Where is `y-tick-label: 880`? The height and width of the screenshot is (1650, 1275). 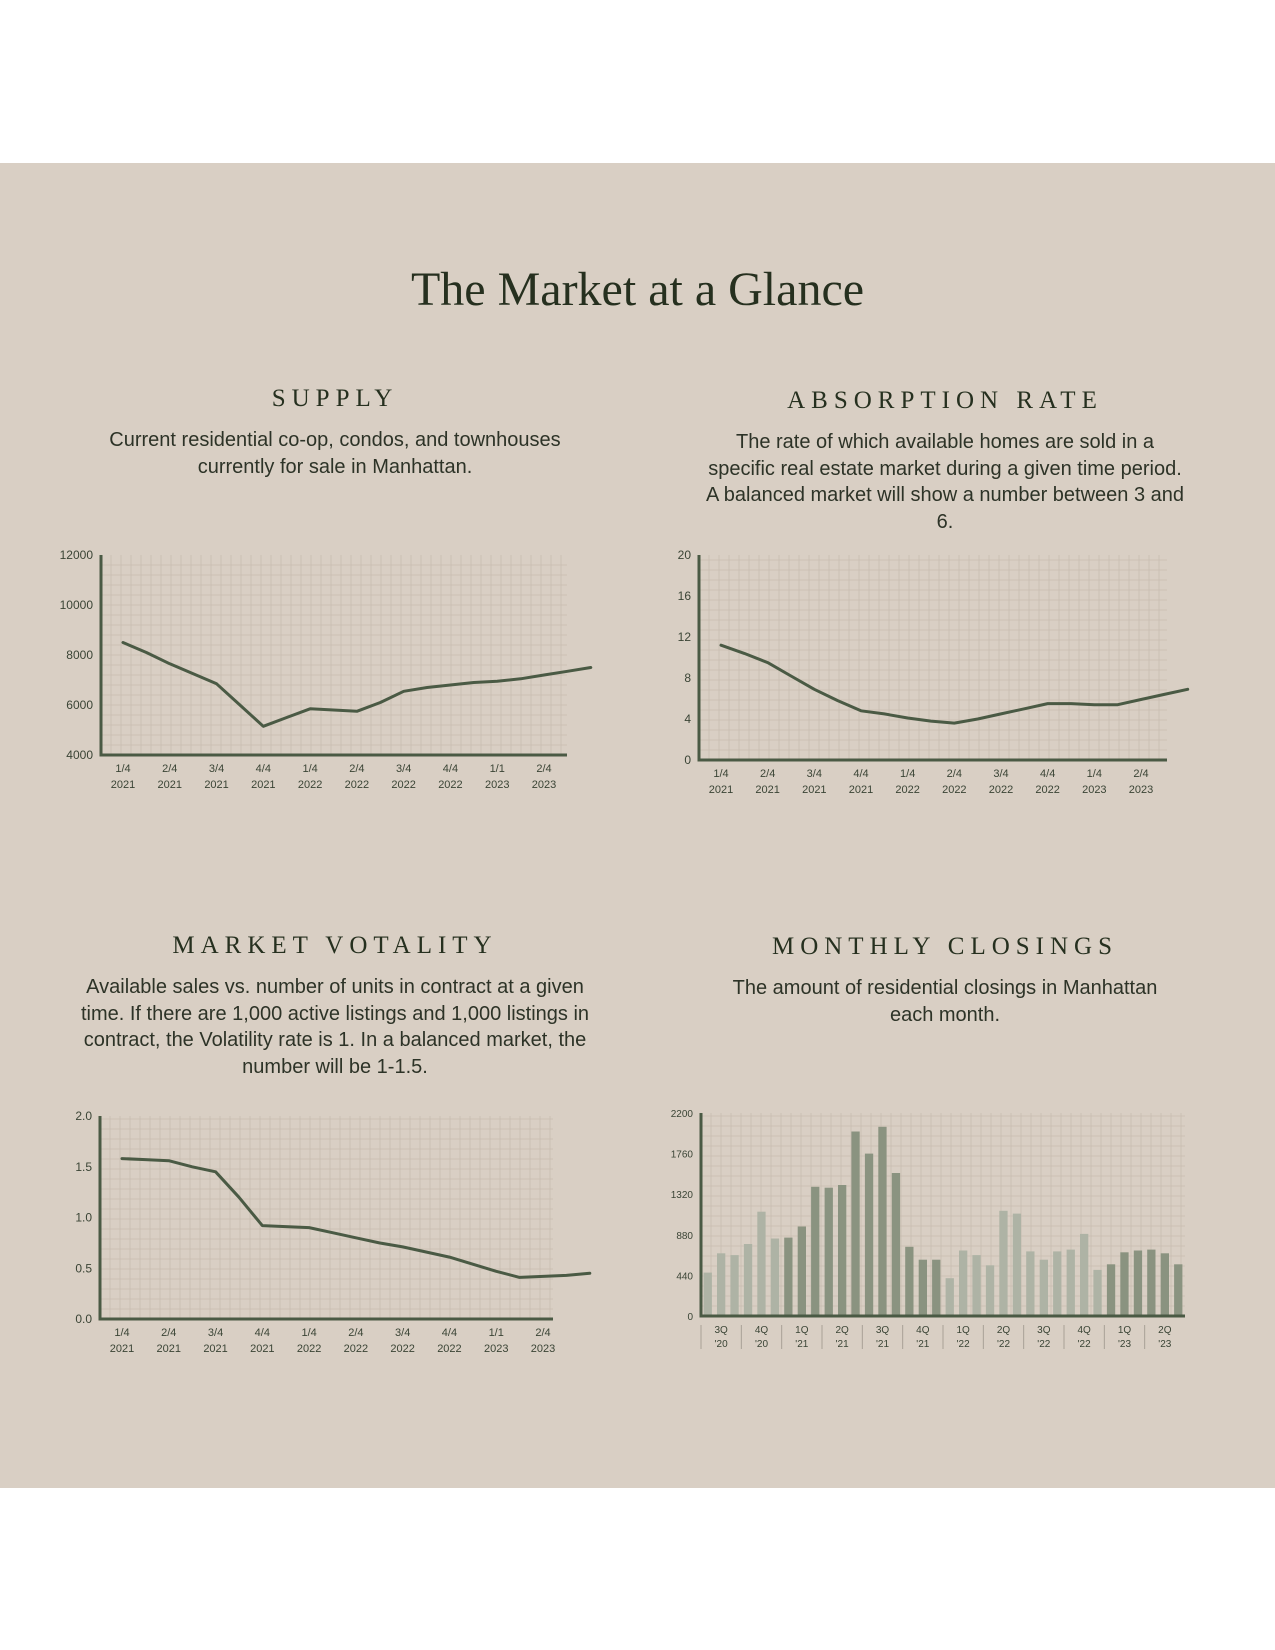
y-tick-label: 880 is located at coordinates (684, 1236).